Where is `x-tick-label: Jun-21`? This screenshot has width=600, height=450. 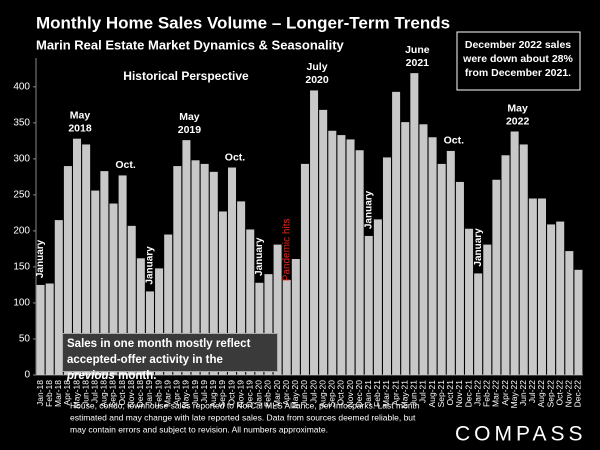 x-tick-label: Jun-21 is located at coordinates (414, 393).